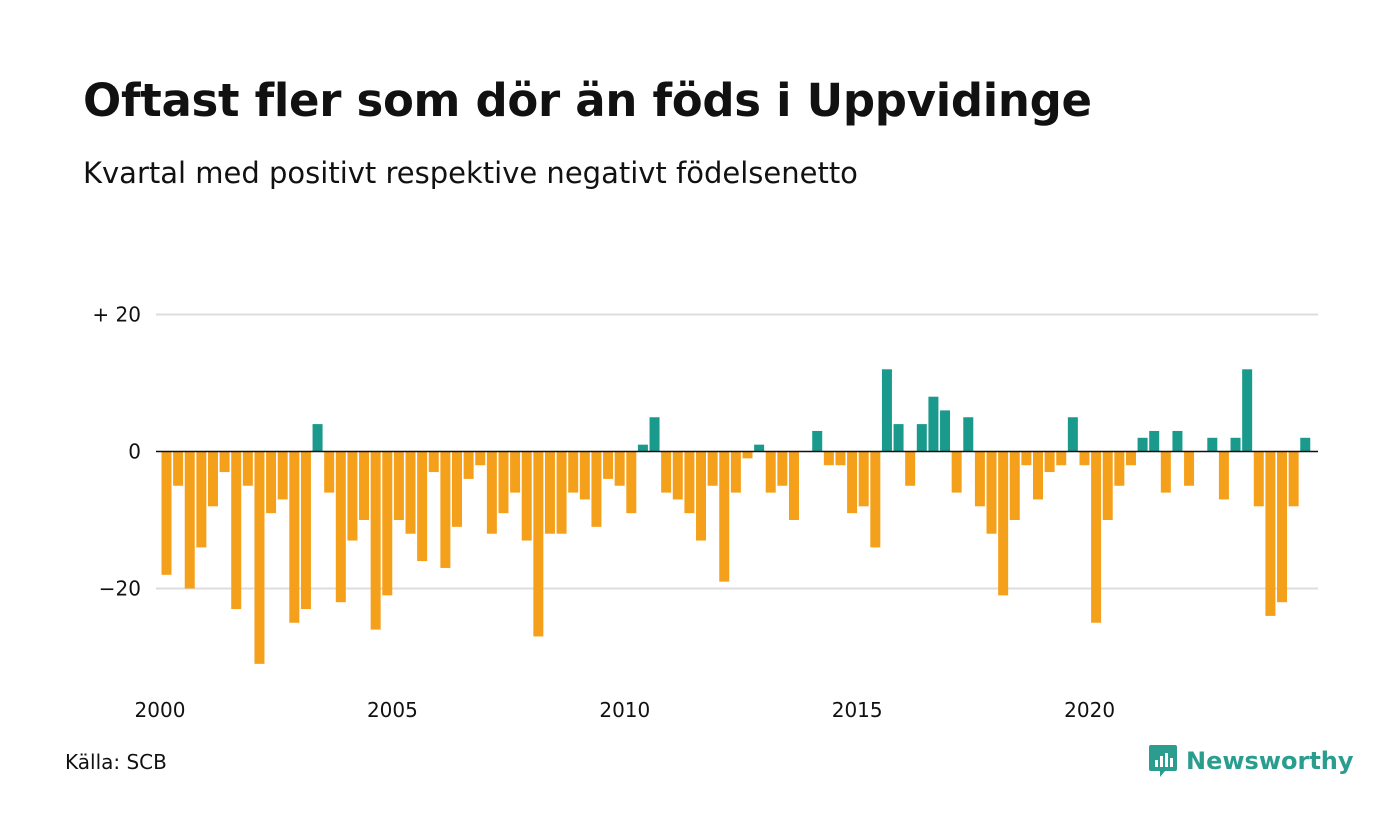 The width and height of the screenshot is (1400, 840). I want to click on brand-logo: Newsworthy, so click(1251, 761).